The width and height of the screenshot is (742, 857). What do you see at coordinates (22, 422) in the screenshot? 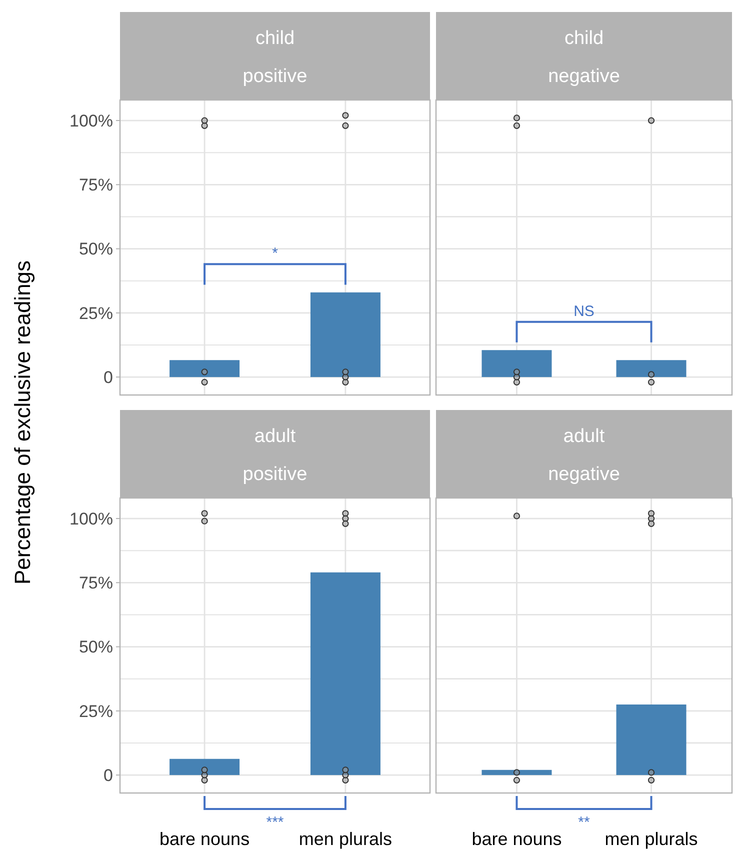
I see `y-axis-title: Percentage of exclusive readings` at bounding box center [22, 422].